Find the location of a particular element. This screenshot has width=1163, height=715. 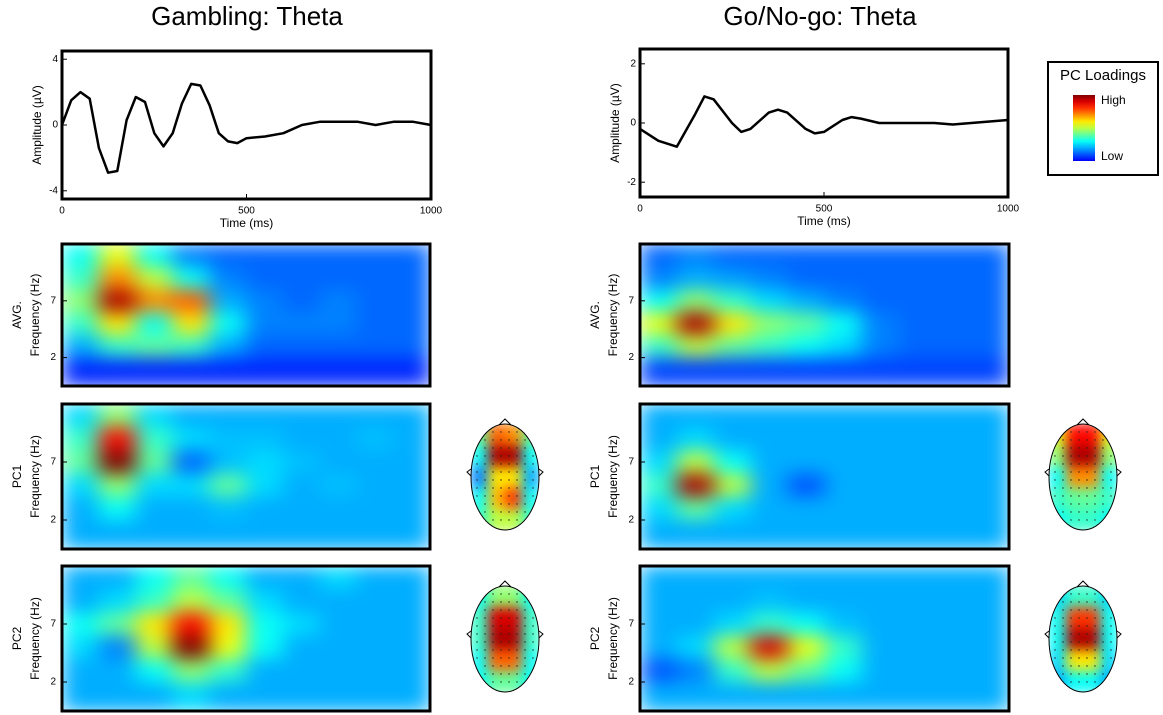

x-tick-label: 0 is located at coordinates (640, 209).